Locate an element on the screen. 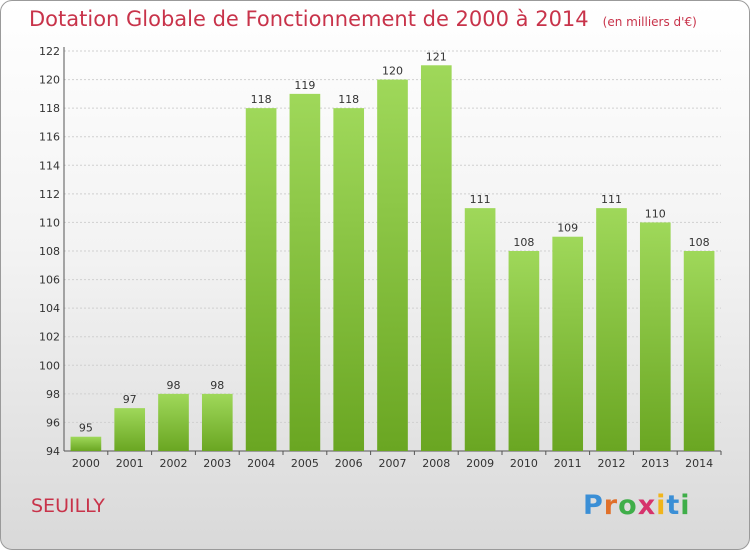  chart-unit: (en milliers d'€) is located at coordinates (649, 22).